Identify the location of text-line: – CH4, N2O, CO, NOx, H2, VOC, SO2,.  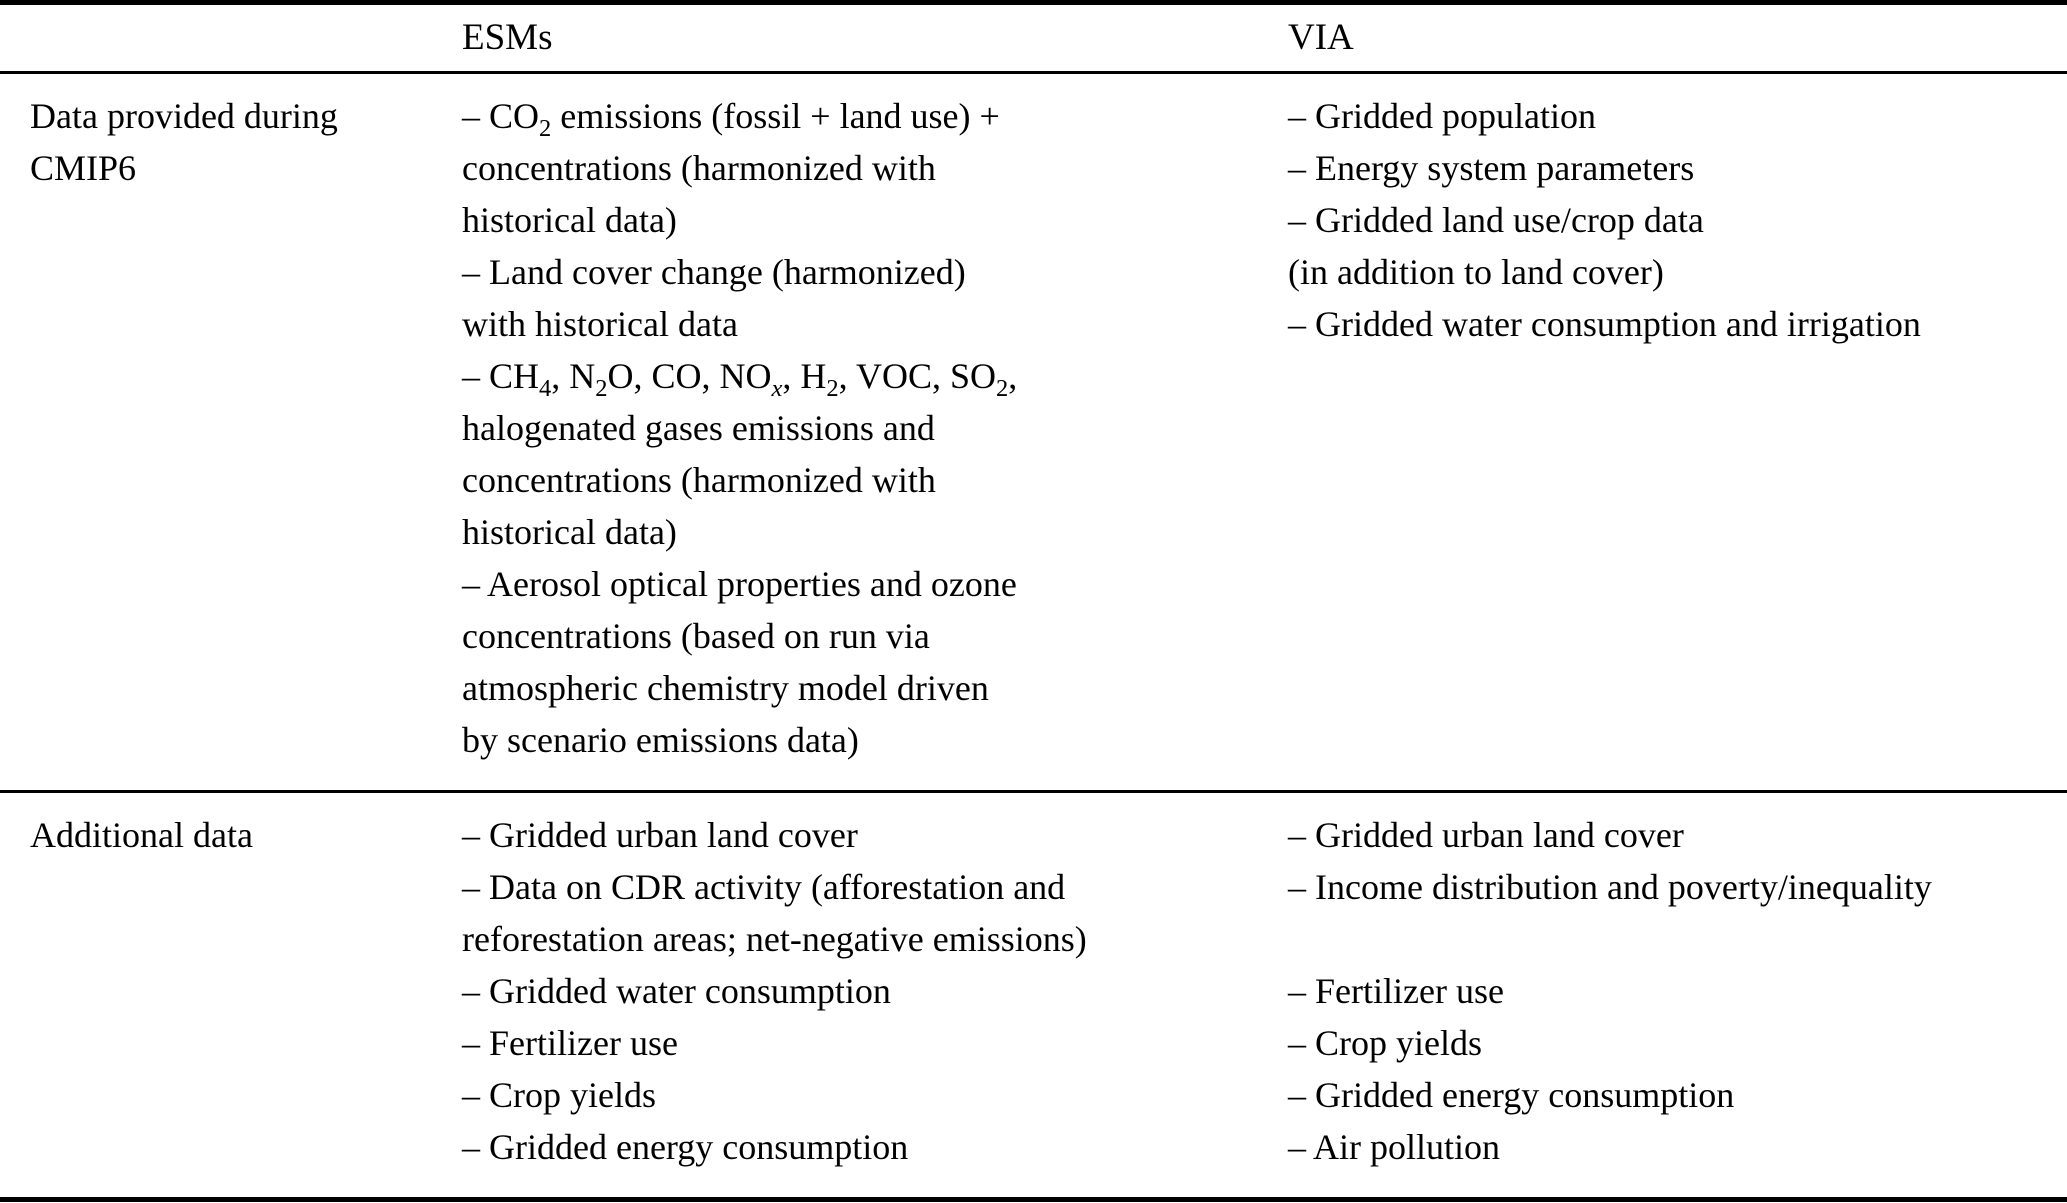
(740, 379).